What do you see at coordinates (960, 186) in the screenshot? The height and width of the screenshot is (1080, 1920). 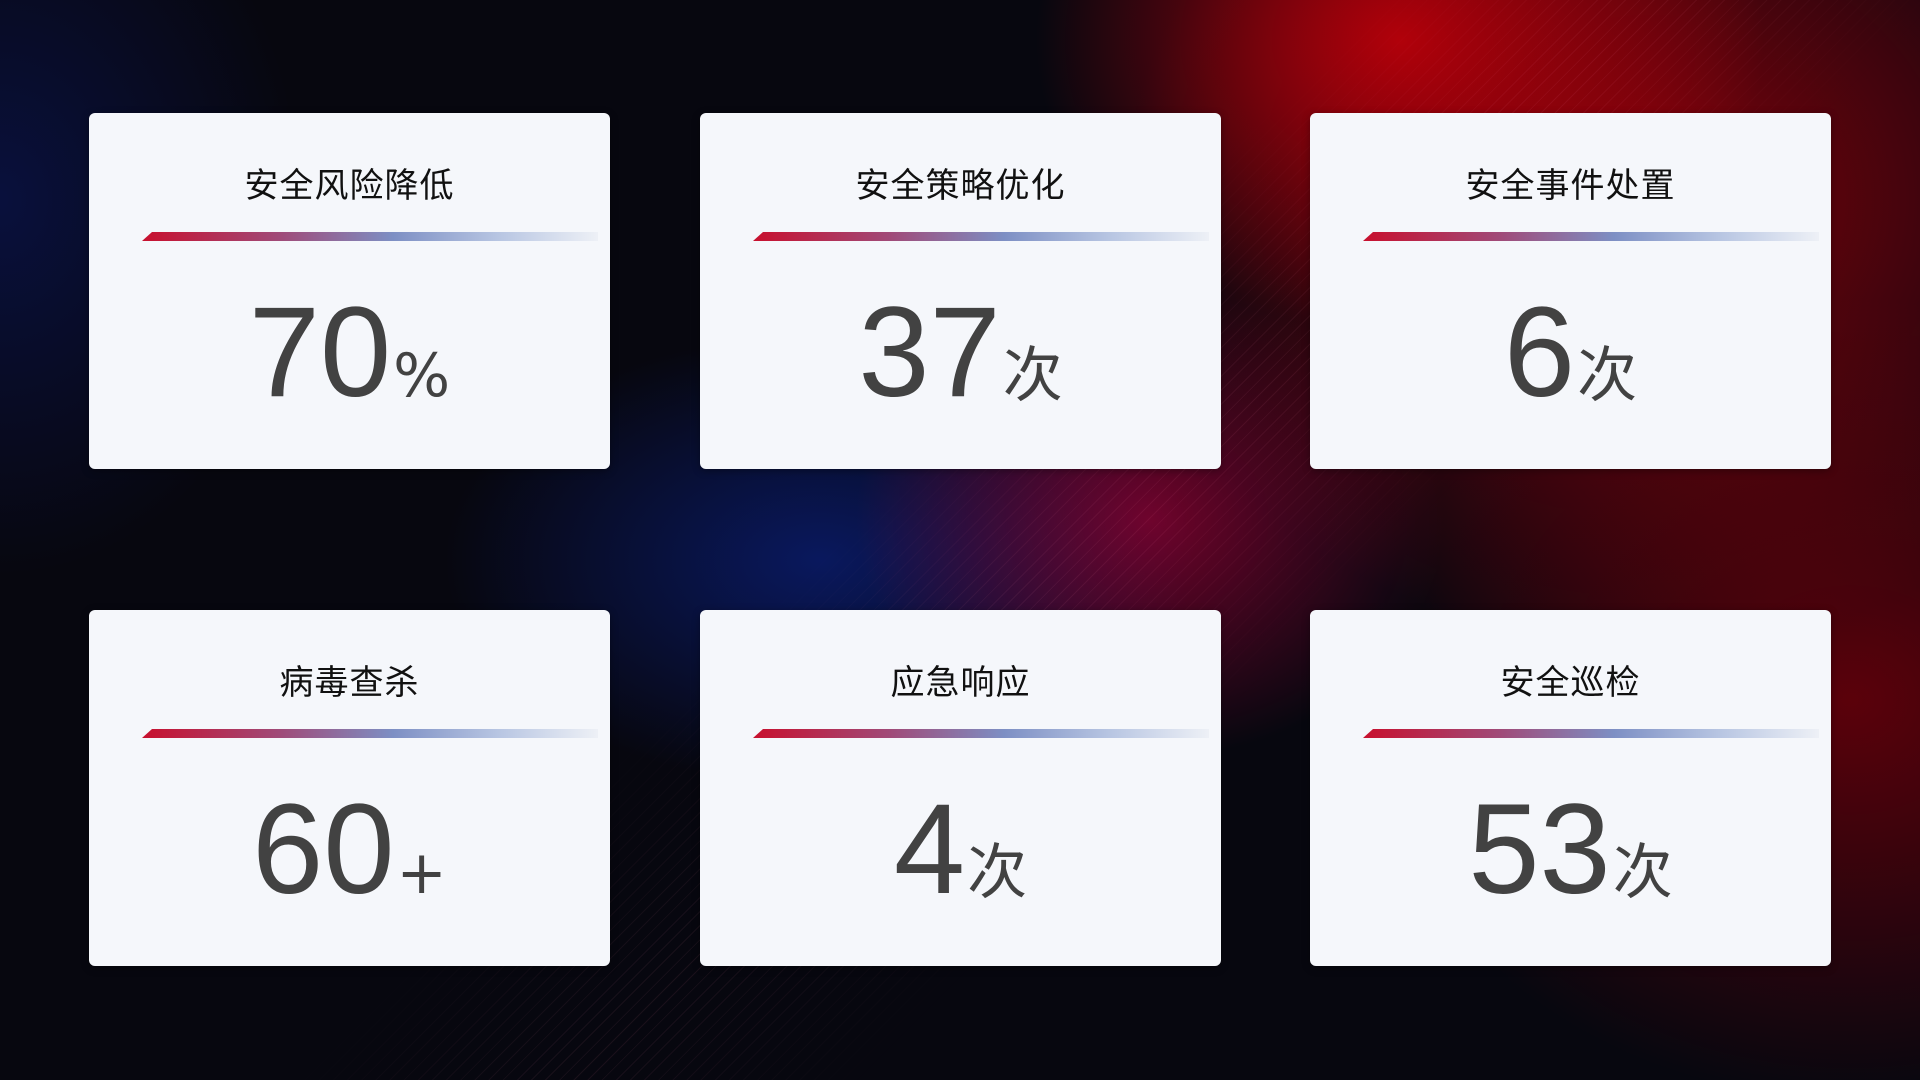 I see `card-title: 安全策略优化` at bounding box center [960, 186].